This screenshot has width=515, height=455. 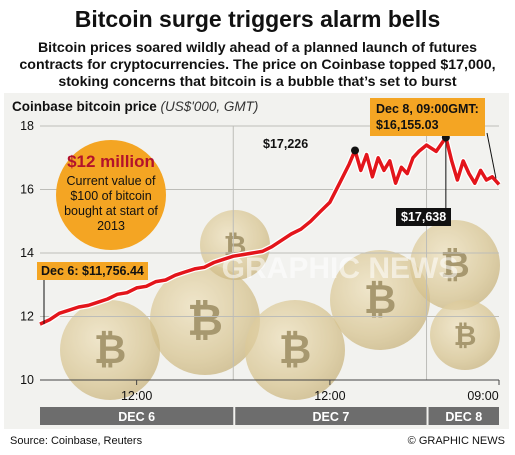 What do you see at coordinates (491, 155) in the screenshot?
I see `end-leader-line` at bounding box center [491, 155].